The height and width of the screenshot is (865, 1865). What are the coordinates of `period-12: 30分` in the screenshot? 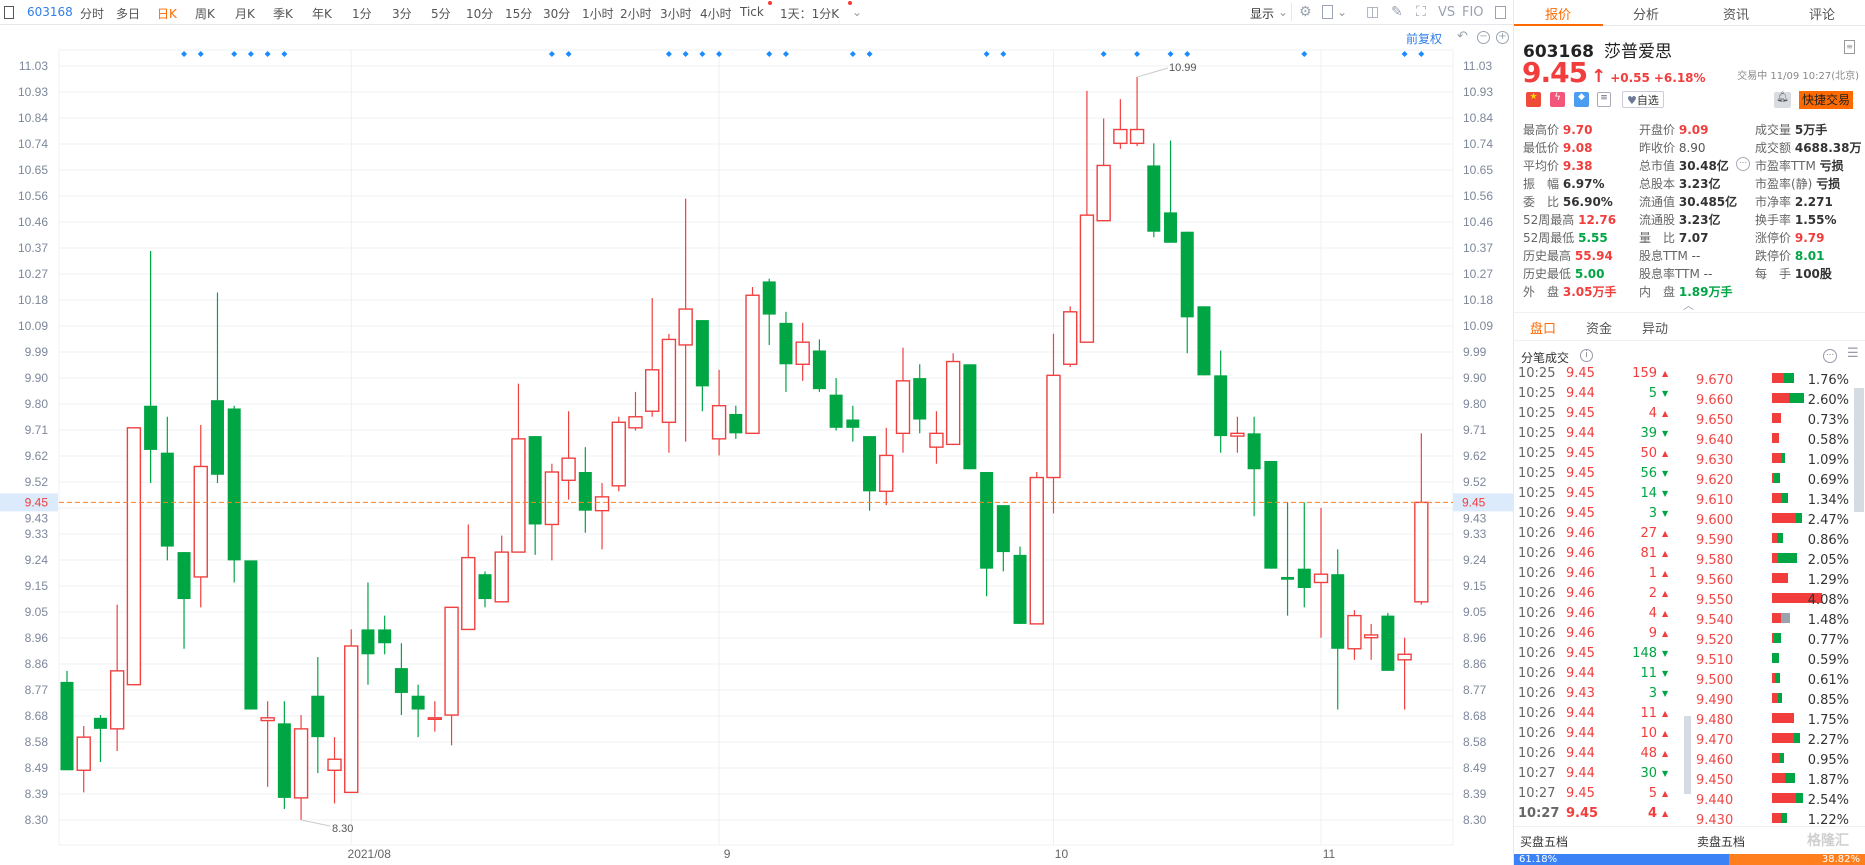 It's located at (557, 14).